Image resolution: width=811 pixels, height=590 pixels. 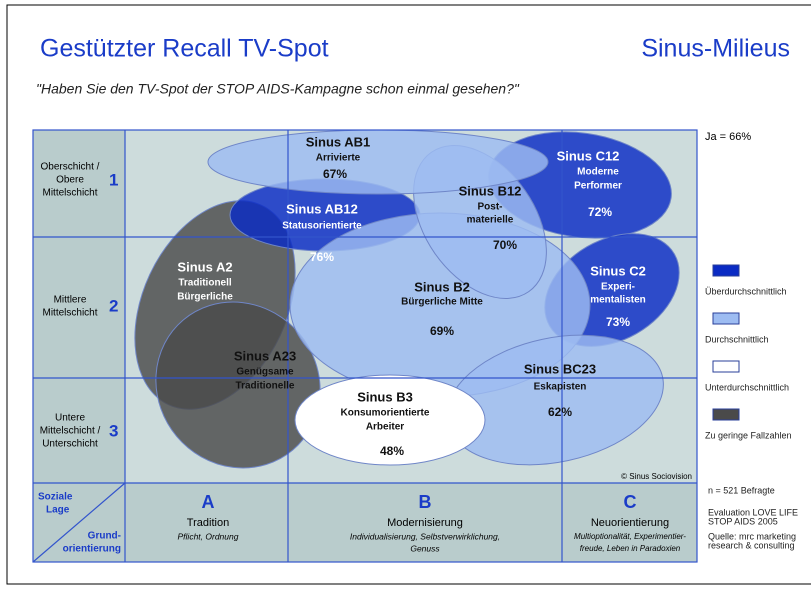 I want to click on milieu-name: Sinus B2, so click(x=442, y=286).